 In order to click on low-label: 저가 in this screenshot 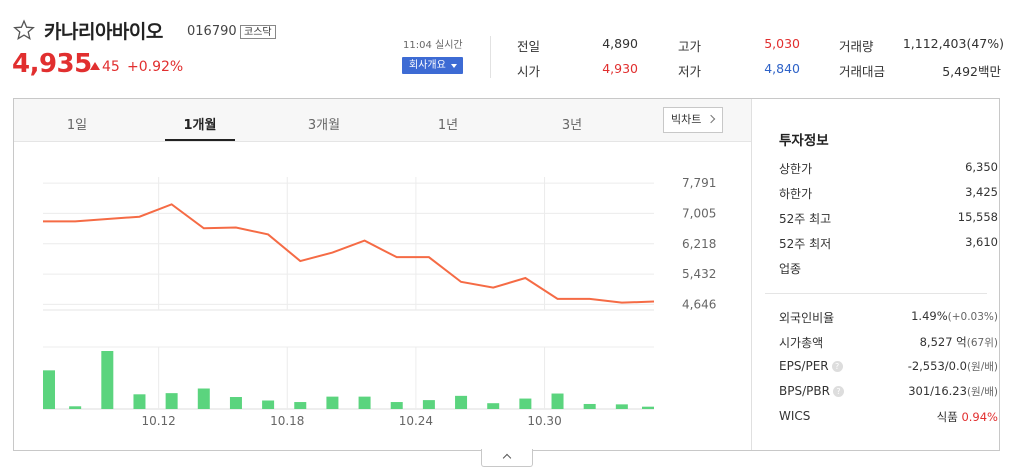, I will do `click(690, 71)`.